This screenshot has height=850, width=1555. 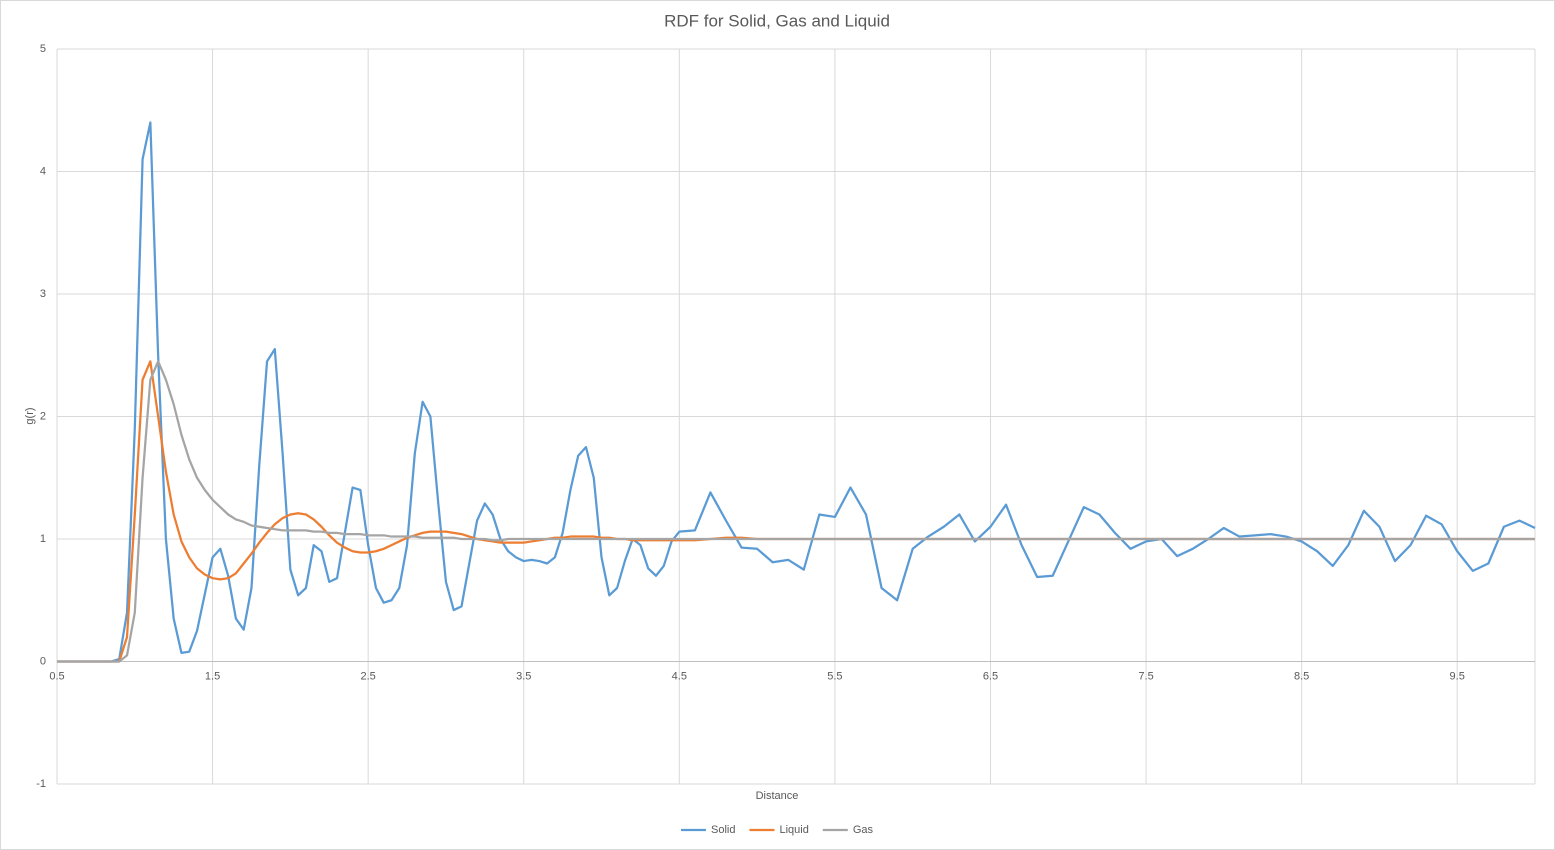 I want to click on x-tick-label: 1.5, so click(x=212, y=676).